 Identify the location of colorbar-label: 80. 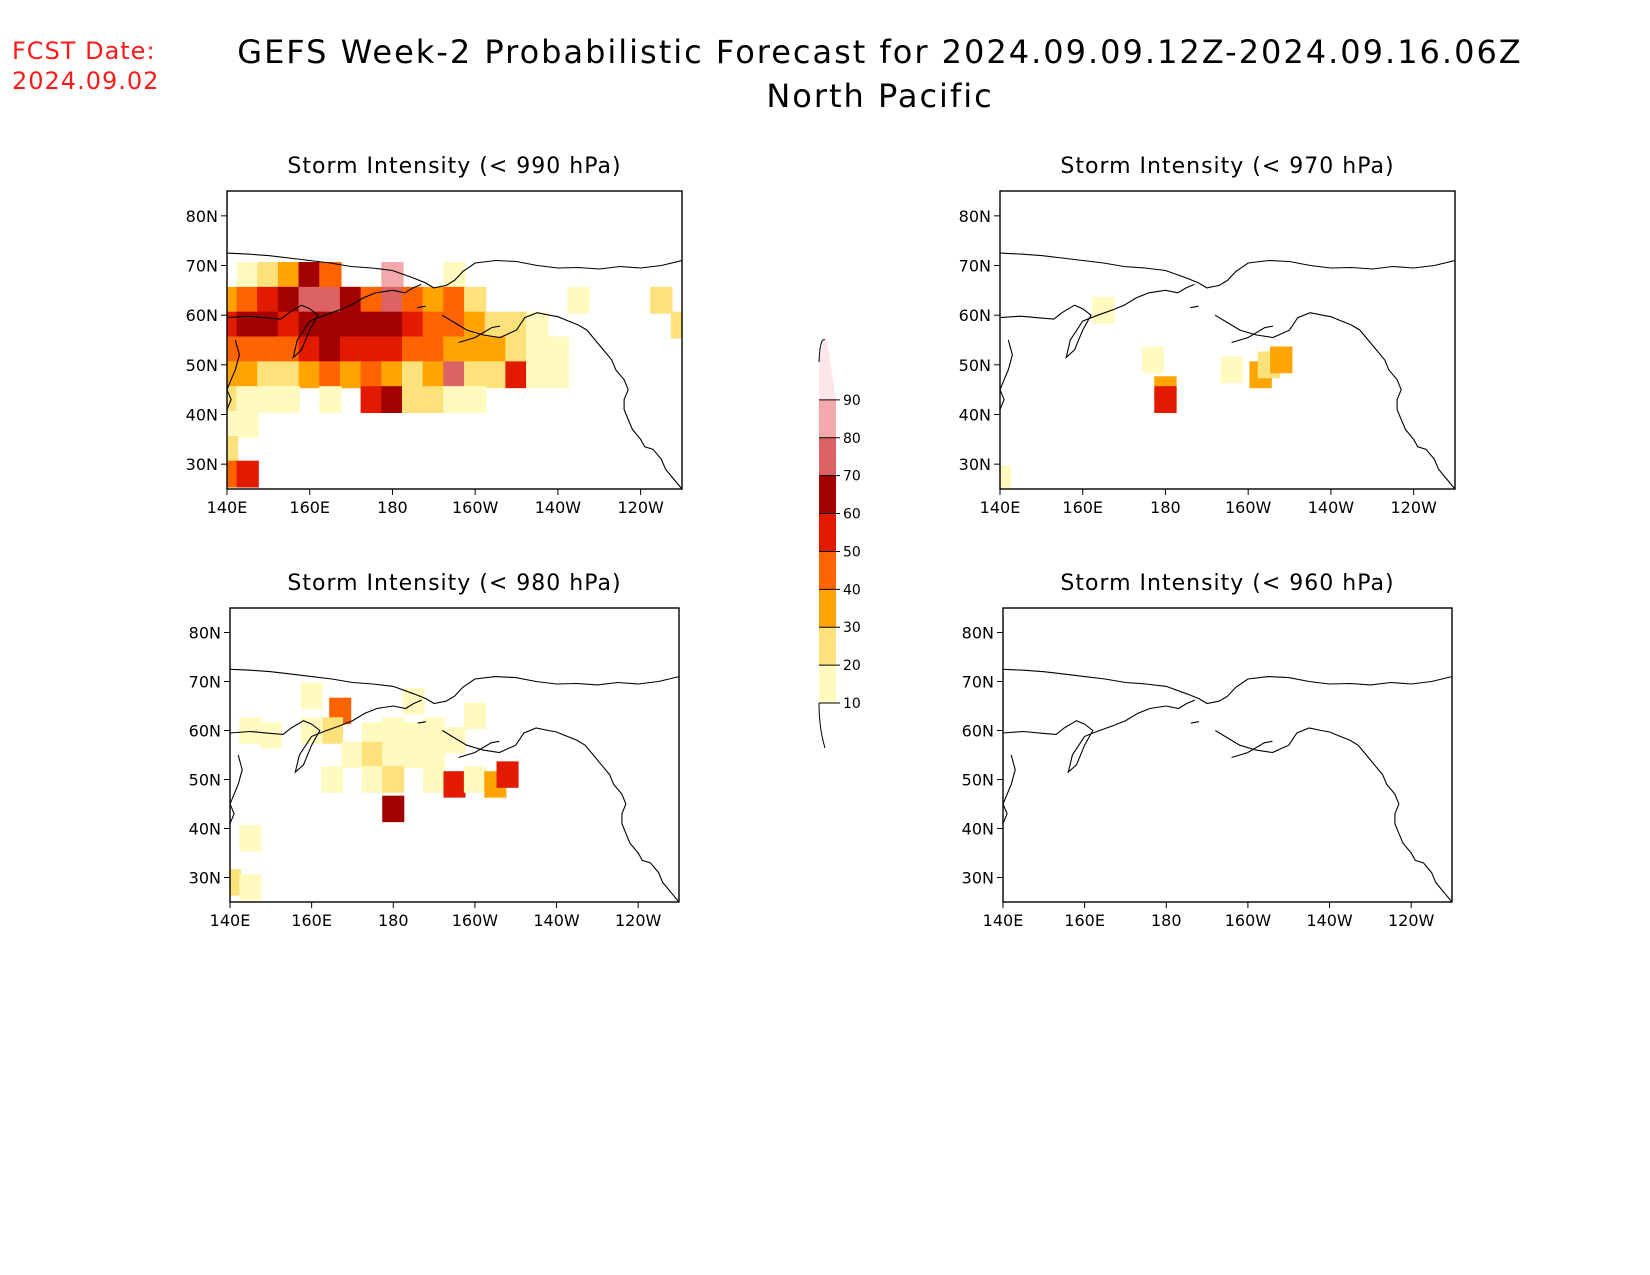
(852, 439).